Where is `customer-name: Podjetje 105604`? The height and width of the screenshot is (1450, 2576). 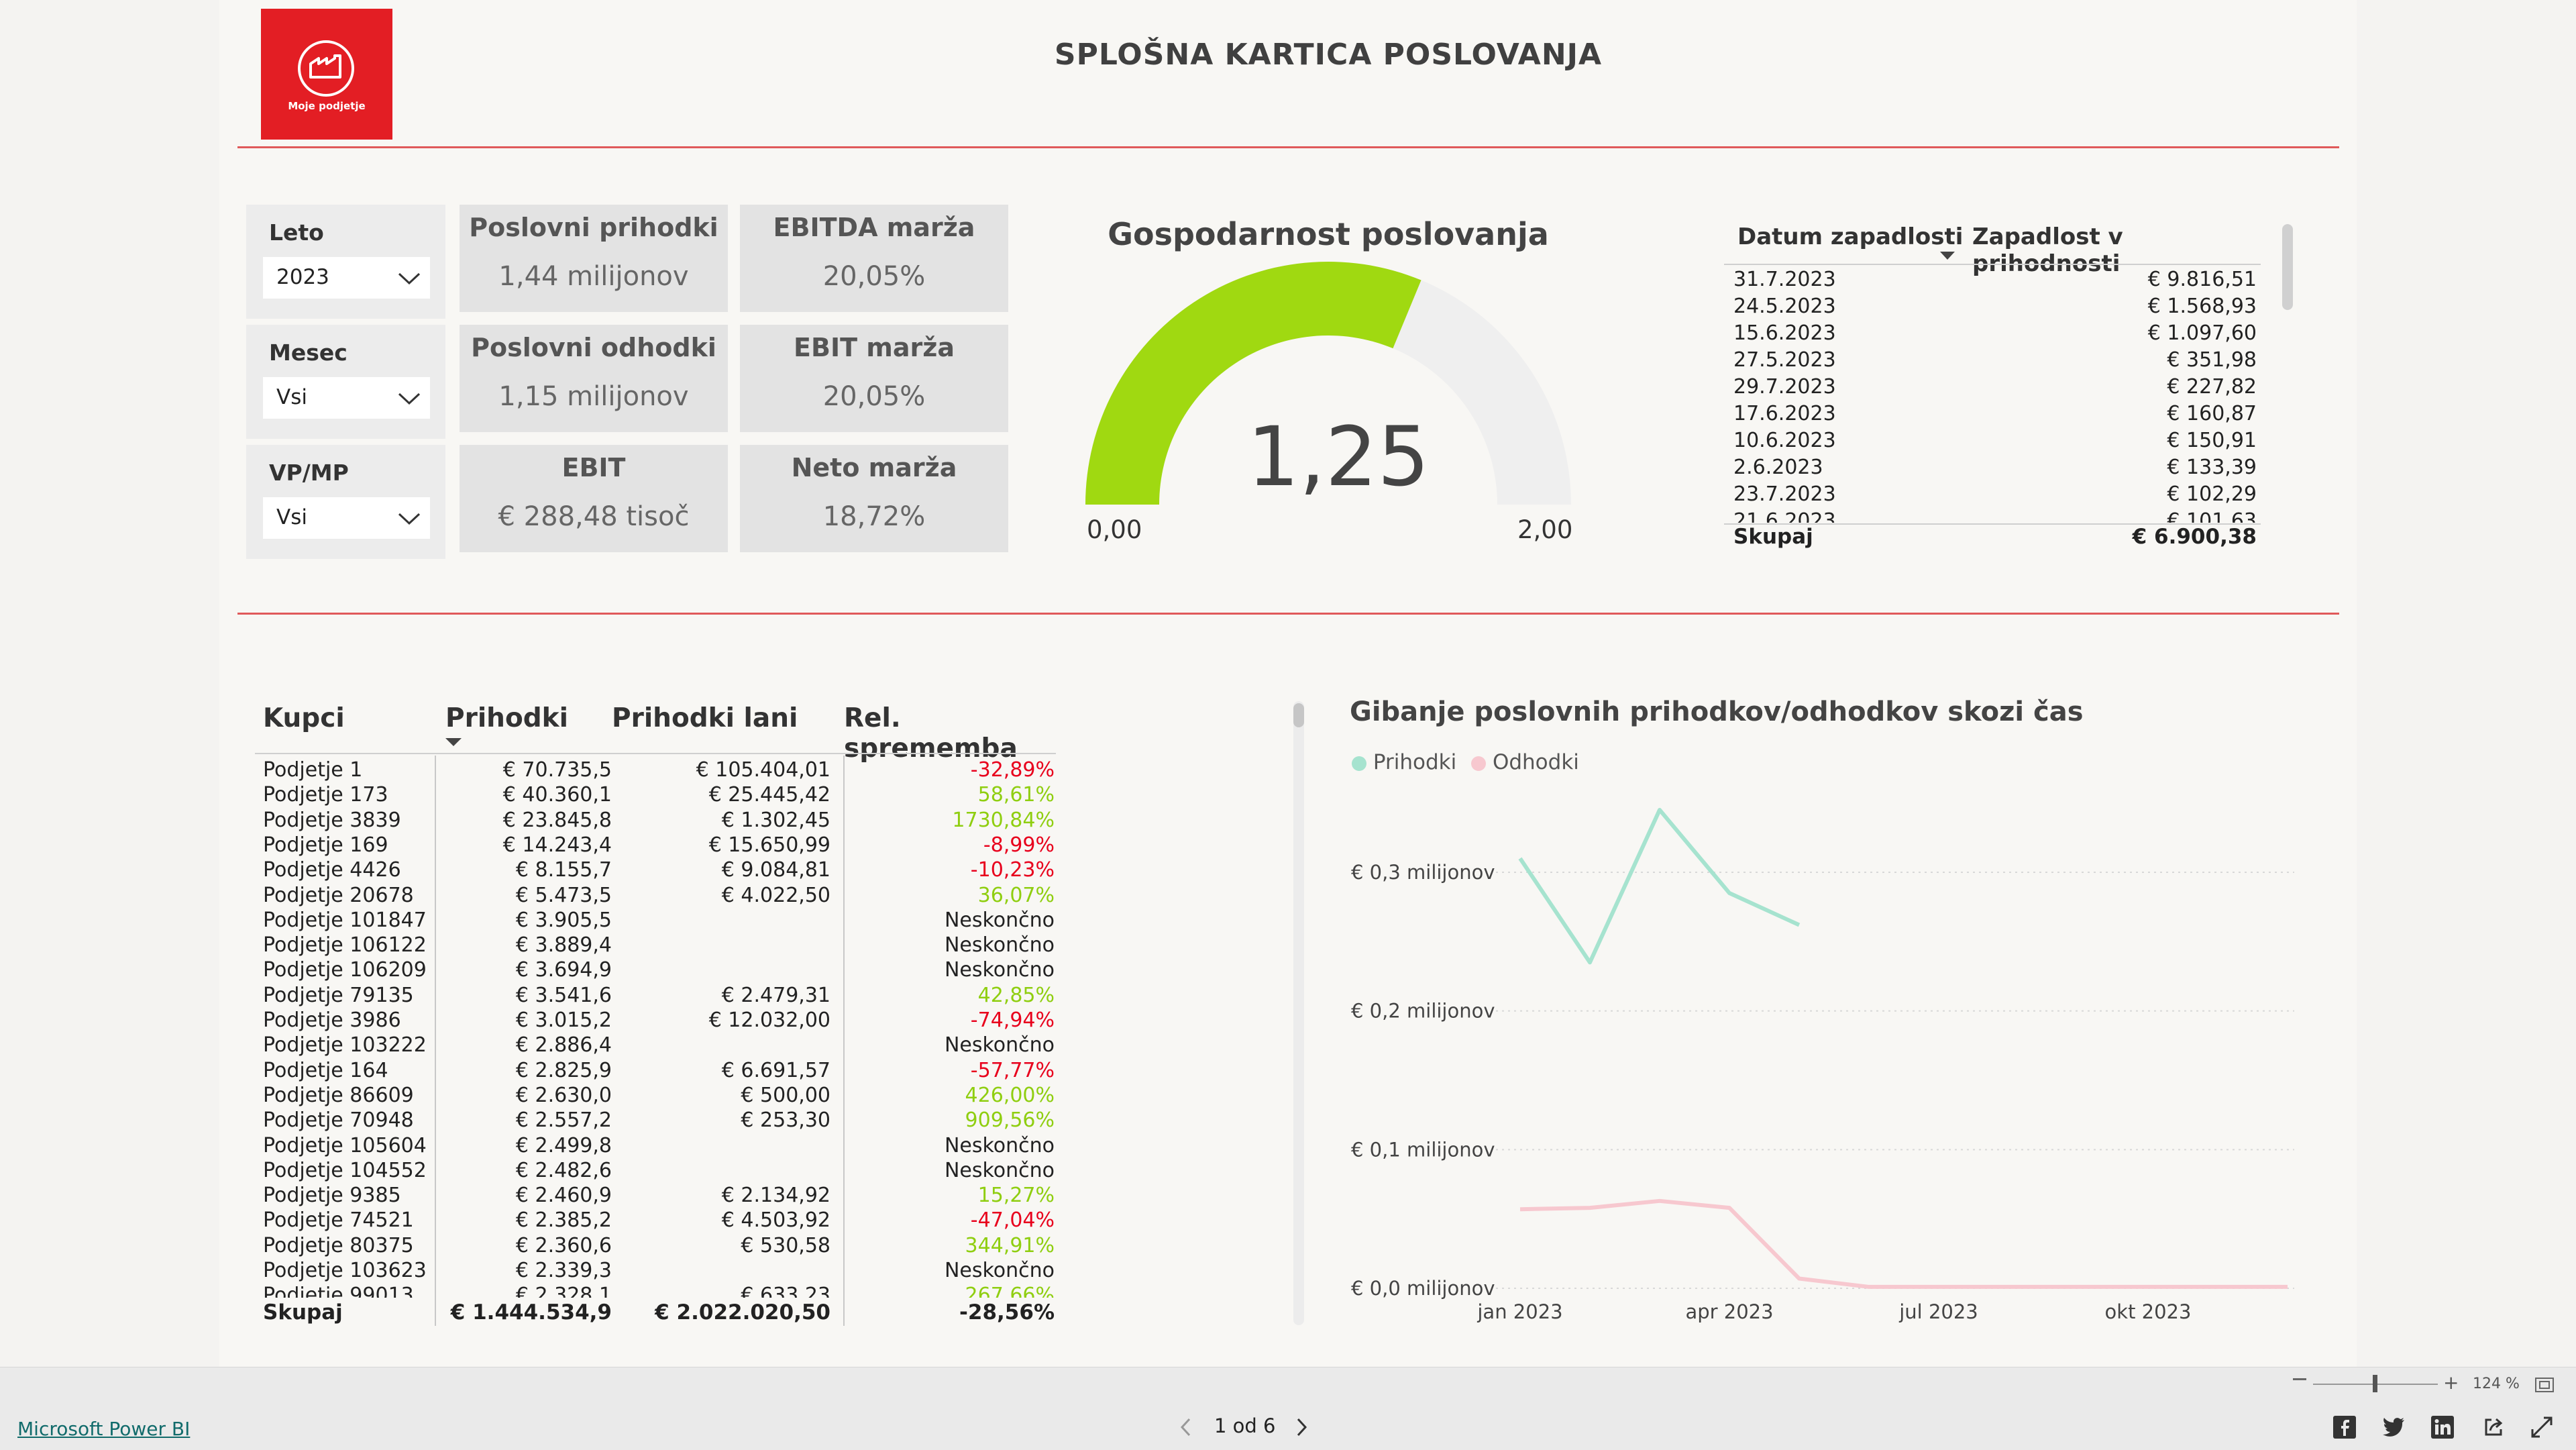
customer-name: Podjetje 105604 is located at coordinates (345, 1145).